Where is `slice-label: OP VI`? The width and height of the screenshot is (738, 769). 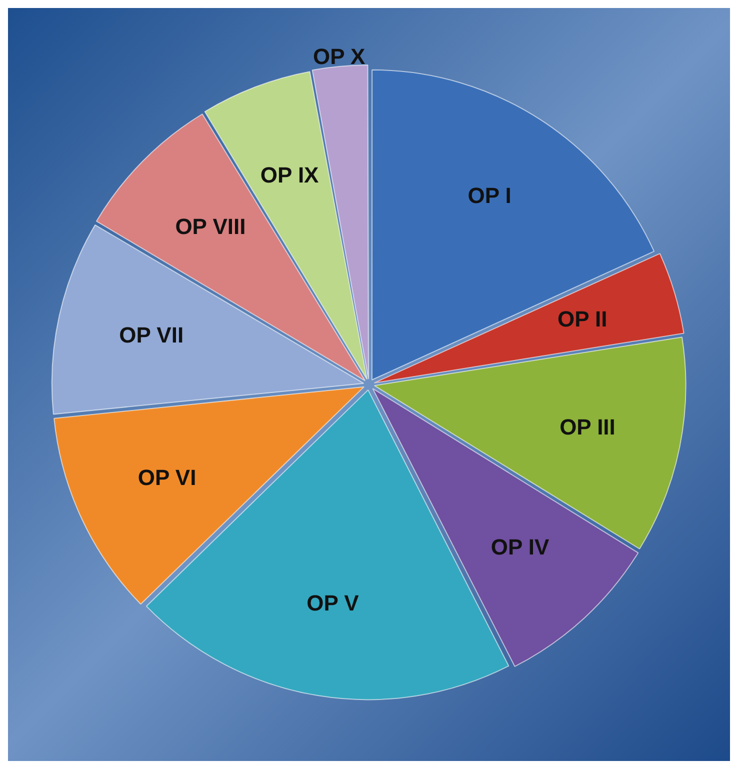 slice-label: OP VI is located at coordinates (167, 477).